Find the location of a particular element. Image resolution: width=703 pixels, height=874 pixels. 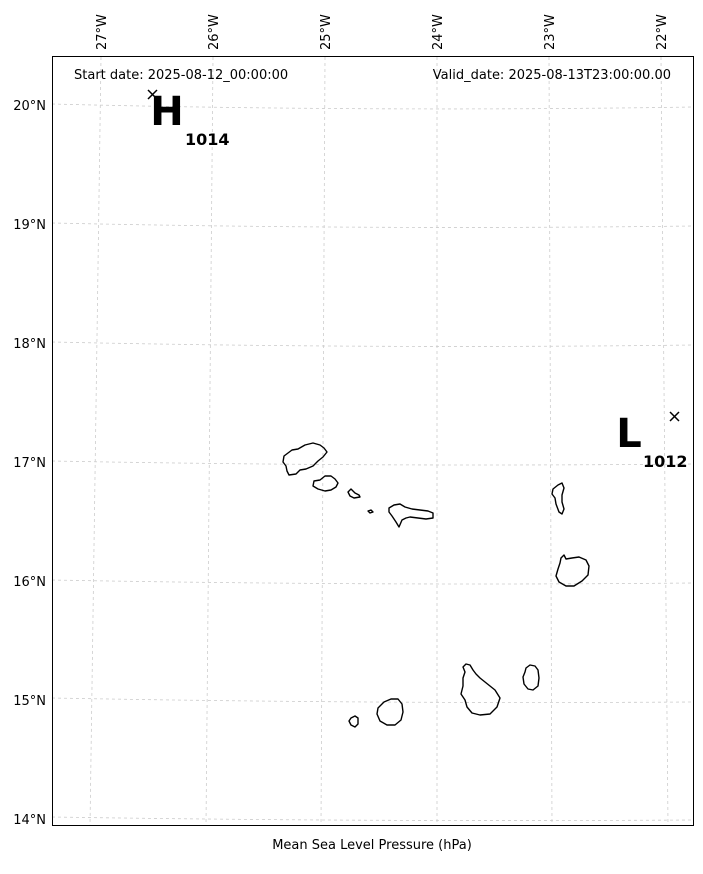

parallel-14n is located at coordinates (372, 818).